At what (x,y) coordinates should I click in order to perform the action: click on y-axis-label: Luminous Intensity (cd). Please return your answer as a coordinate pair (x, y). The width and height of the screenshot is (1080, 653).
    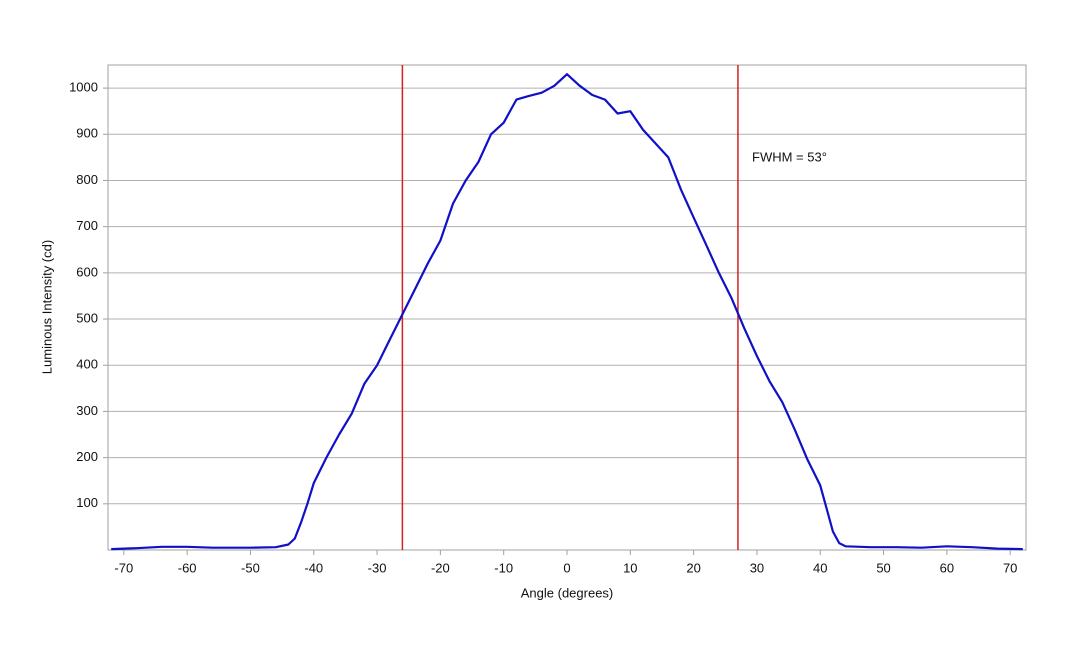
    Looking at the image, I should click on (46, 307).